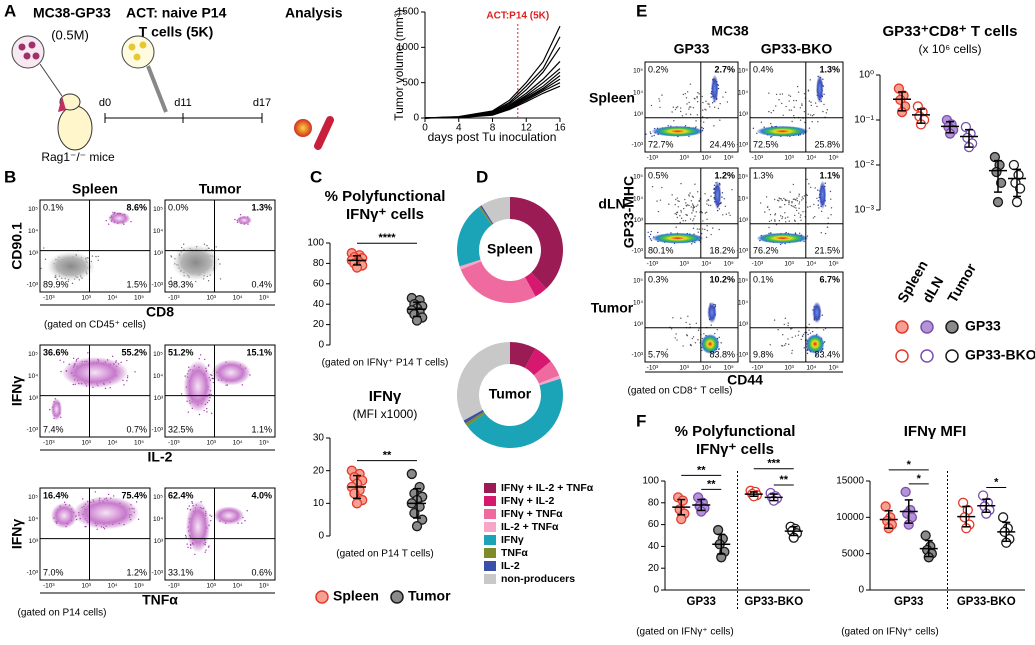 This screenshot has height=645, width=1035. What do you see at coordinates (547, 488) in the screenshot?
I see `legend-label: IFNγ + IL-2 + TNFα` at bounding box center [547, 488].